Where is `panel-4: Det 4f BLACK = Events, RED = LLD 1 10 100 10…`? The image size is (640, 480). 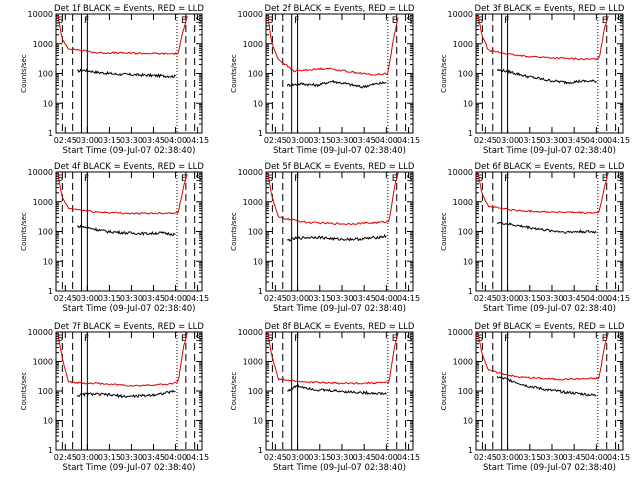
panel-4: Det 4f BLACK = Events, RED = LLD 1 10 100 10… is located at coordinates (114, 238).